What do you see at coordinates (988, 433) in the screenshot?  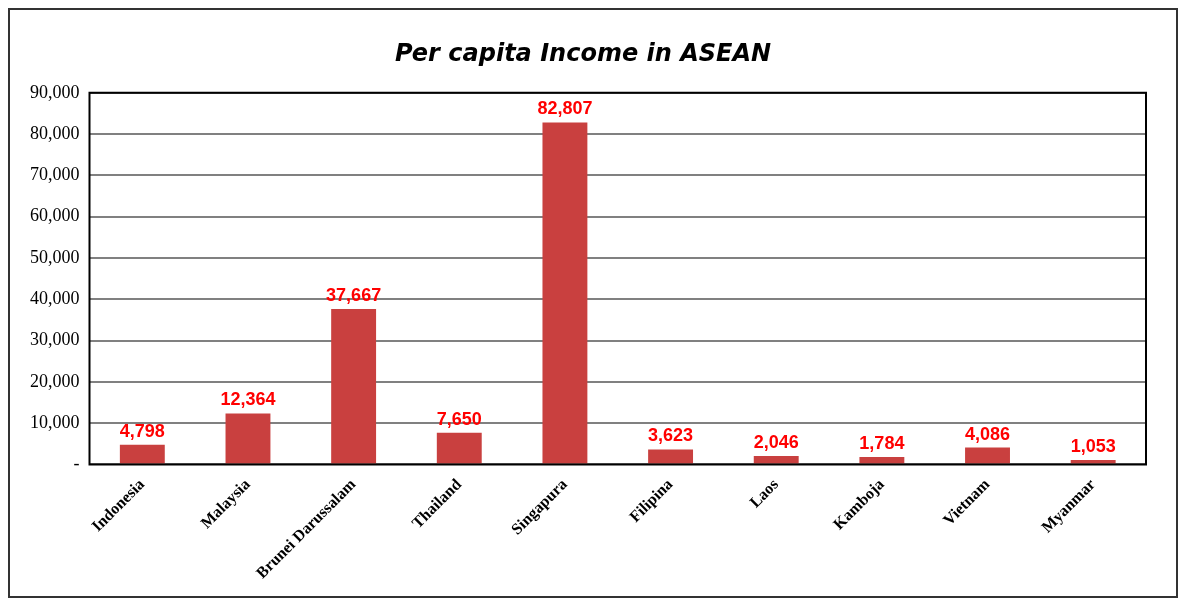 I see `data-label: 4,086` at bounding box center [988, 433].